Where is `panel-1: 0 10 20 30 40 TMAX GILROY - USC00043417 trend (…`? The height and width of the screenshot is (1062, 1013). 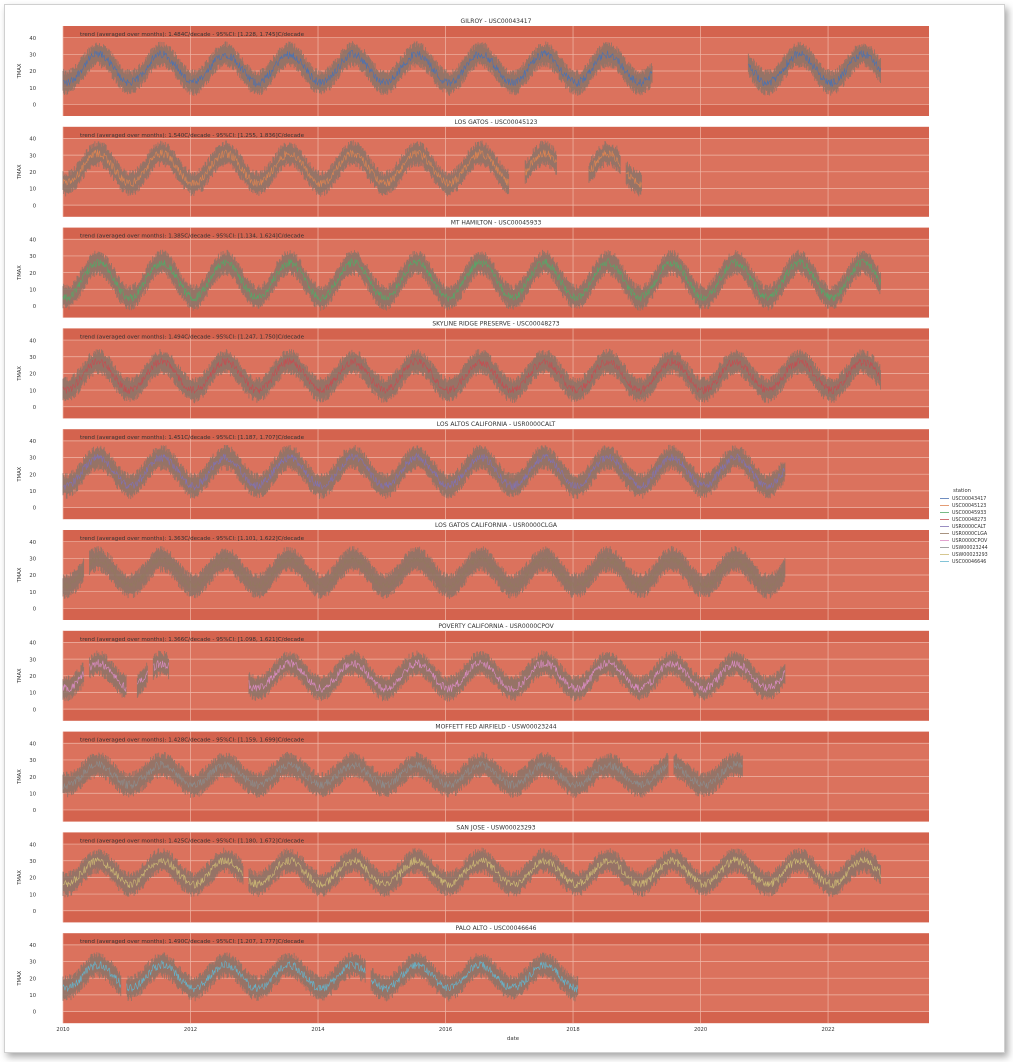
panel-1: 0 10 20 30 40 TMAX GILROY - USC00043417 trend (… is located at coordinates (473, 67).